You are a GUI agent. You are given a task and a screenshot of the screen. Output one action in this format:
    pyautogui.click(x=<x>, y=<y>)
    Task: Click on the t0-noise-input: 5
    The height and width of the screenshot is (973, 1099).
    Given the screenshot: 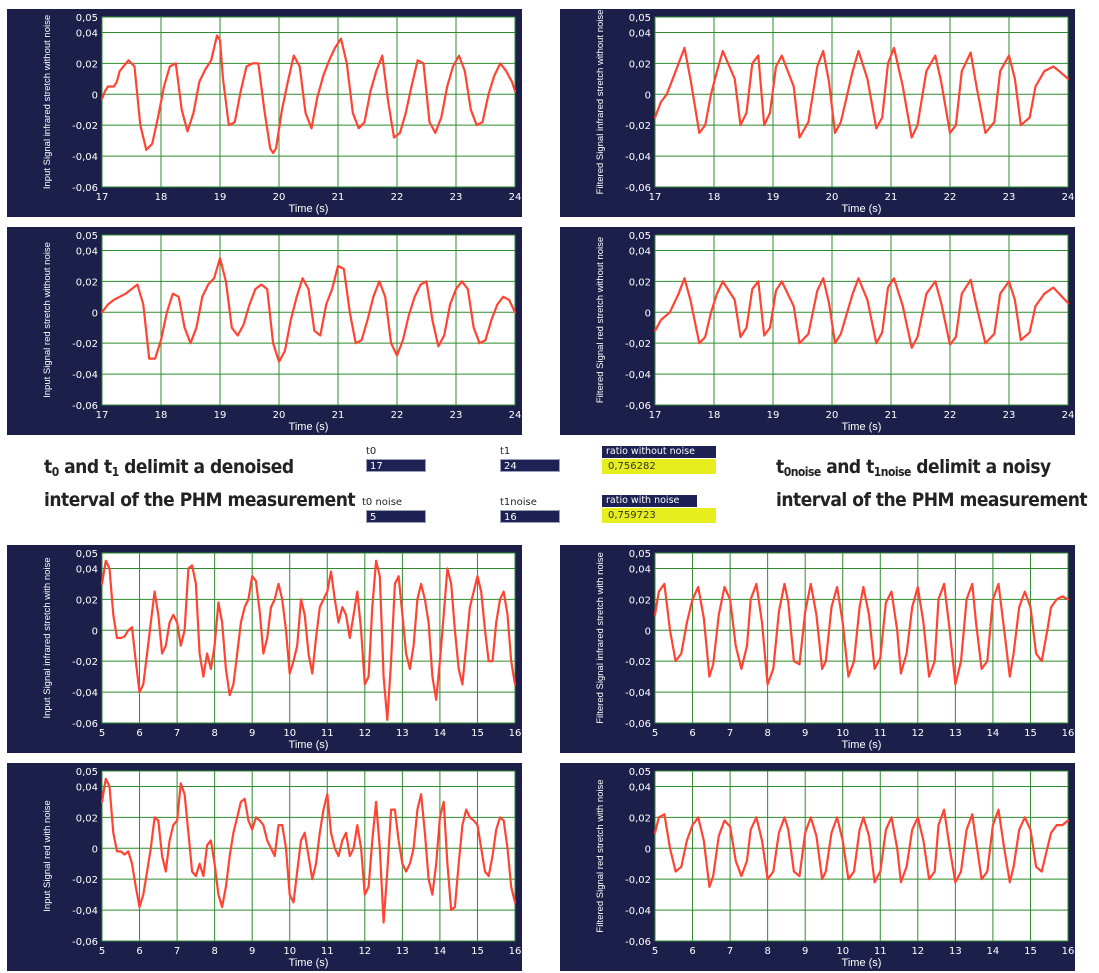 What is the action you would take?
    pyautogui.click(x=396, y=516)
    